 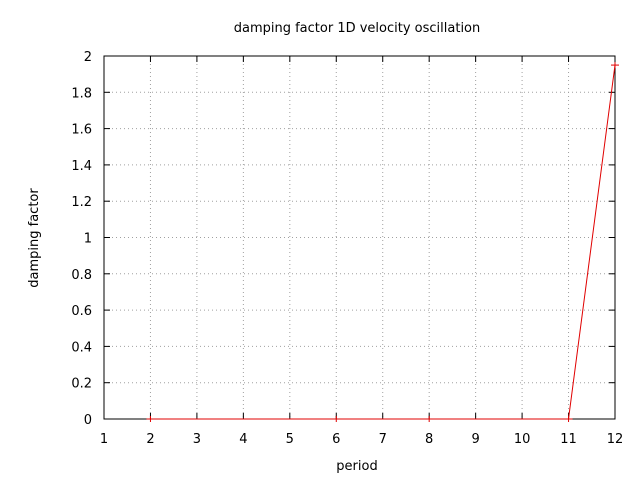 I want to click on y-tick-label: 0.8, so click(x=81, y=275).